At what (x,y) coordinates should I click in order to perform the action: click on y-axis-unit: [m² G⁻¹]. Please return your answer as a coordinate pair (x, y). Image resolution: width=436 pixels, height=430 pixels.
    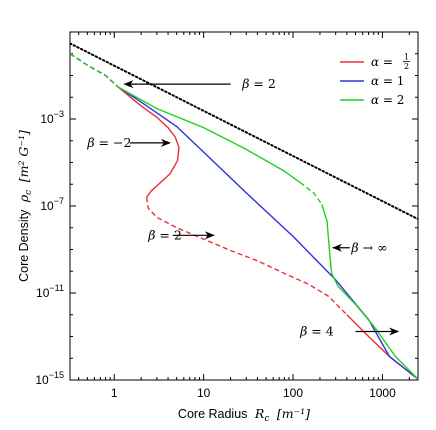
    Looking at the image, I should click on (23, 156).